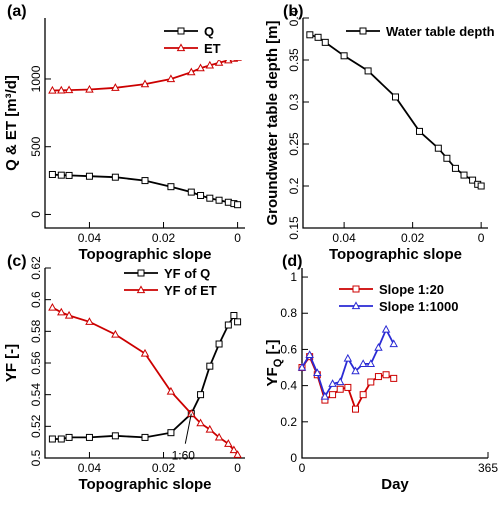 This screenshot has width=500, height=514. Describe the element at coordinates (294, 101) in the screenshot. I see `y-tick-label: 0.3` at that location.